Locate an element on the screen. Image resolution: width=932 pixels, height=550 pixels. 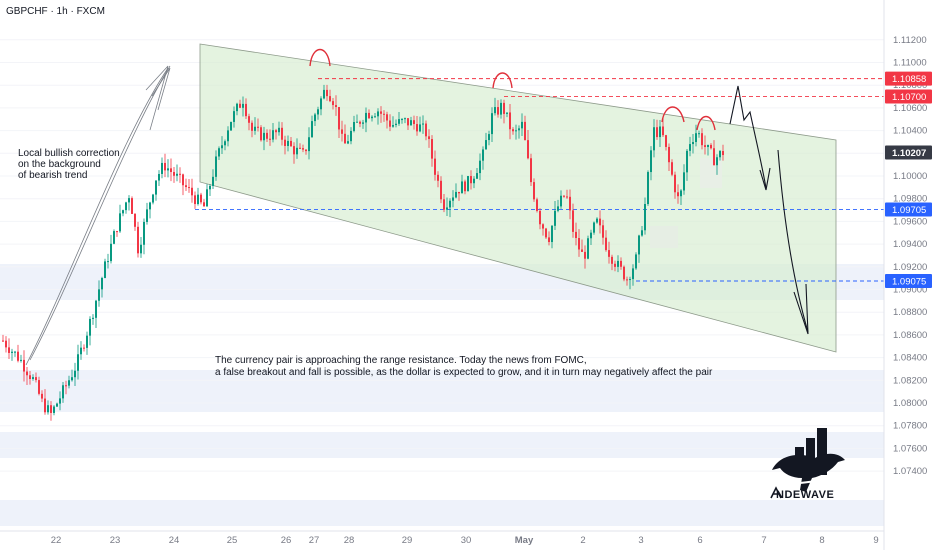
current-price-badge is located at coordinates (908, 152).